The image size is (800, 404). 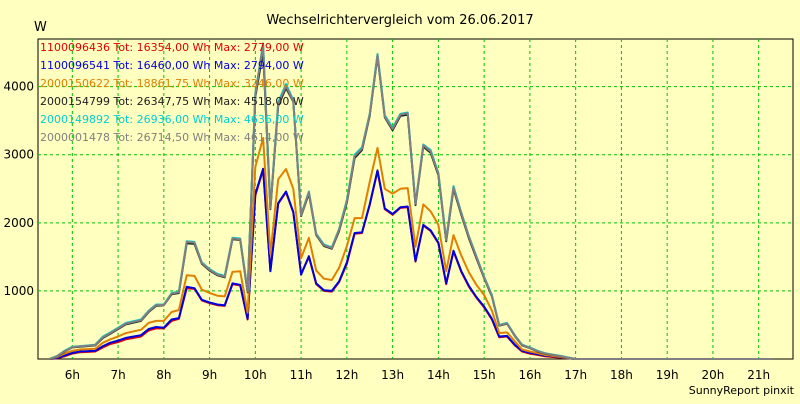 What do you see at coordinates (18, 155) in the screenshot?
I see `y-tick-label: 3000` at bounding box center [18, 155].